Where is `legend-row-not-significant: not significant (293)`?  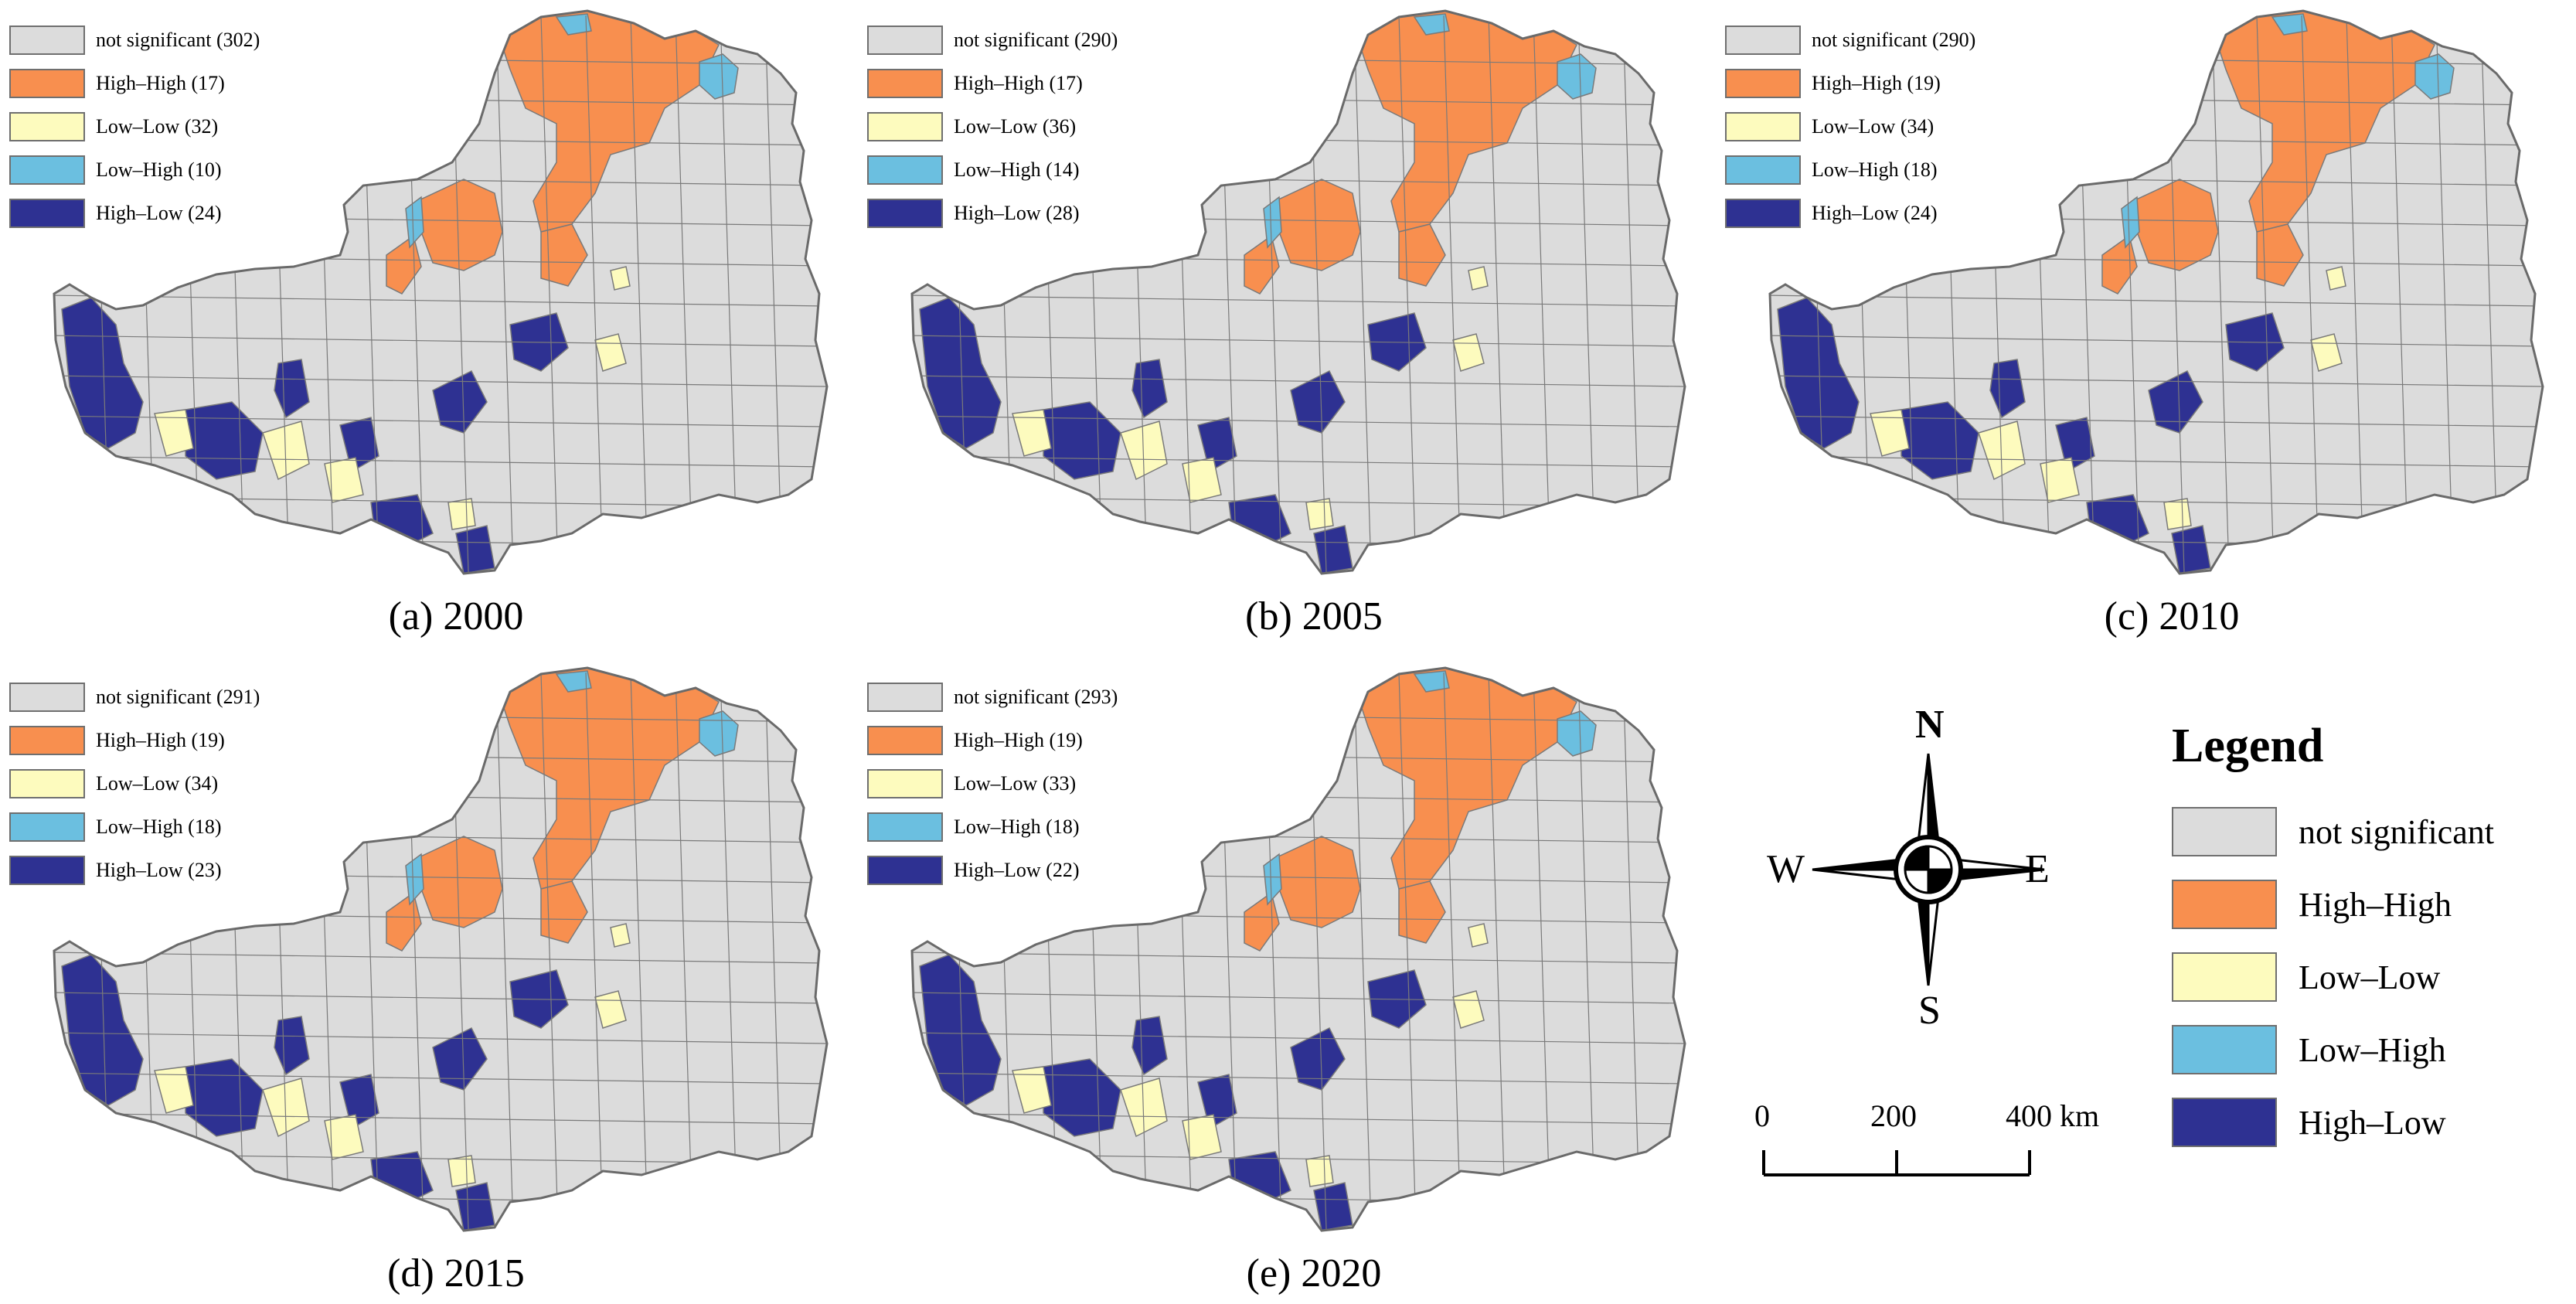
legend-row-not-significant: not significant (293) is located at coordinates (993, 697).